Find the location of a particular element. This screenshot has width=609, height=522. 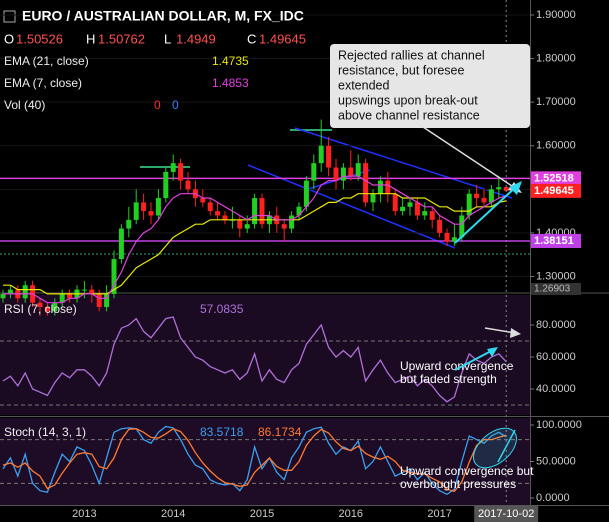

y-tick-label: 100.0000 is located at coordinates (559, 425).